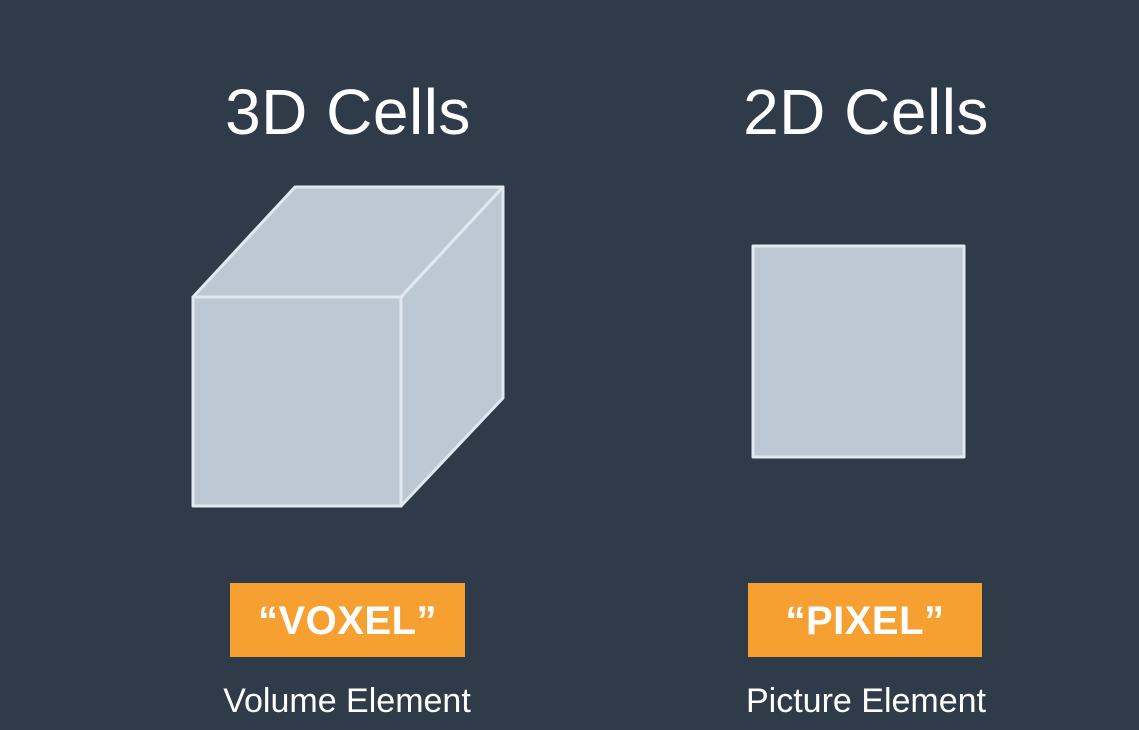 The width and height of the screenshot is (1139, 730). I want to click on square-face, so click(858, 351).